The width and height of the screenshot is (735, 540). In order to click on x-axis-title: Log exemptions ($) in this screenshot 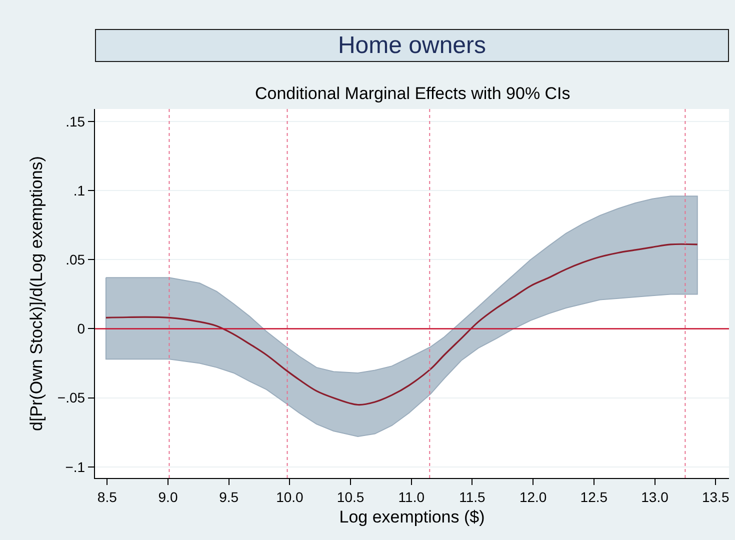, I will do `click(412, 516)`.